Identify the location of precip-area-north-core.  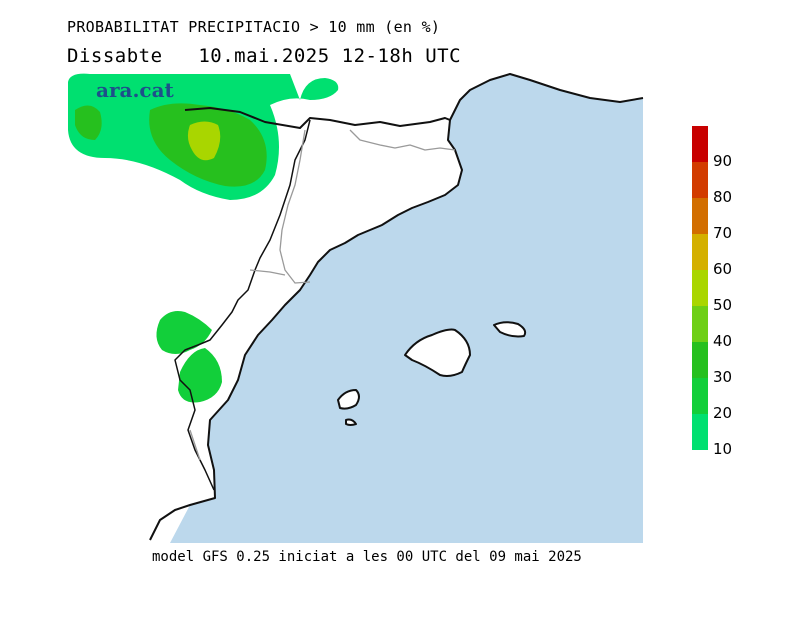
(204, 141).